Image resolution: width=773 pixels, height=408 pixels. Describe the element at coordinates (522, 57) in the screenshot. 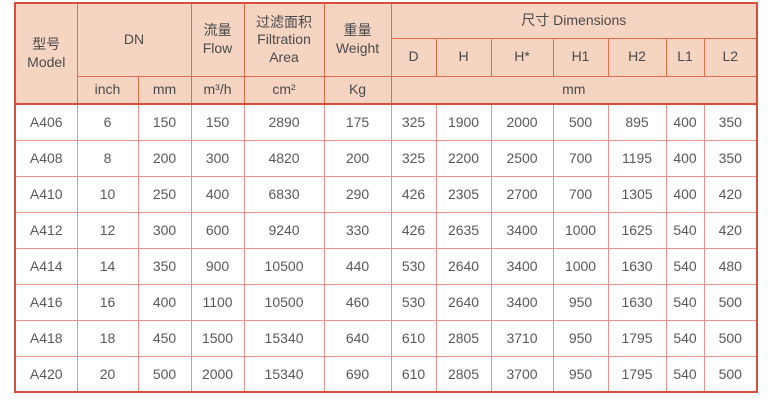

I see `header-dim-hstar: H*` at that location.